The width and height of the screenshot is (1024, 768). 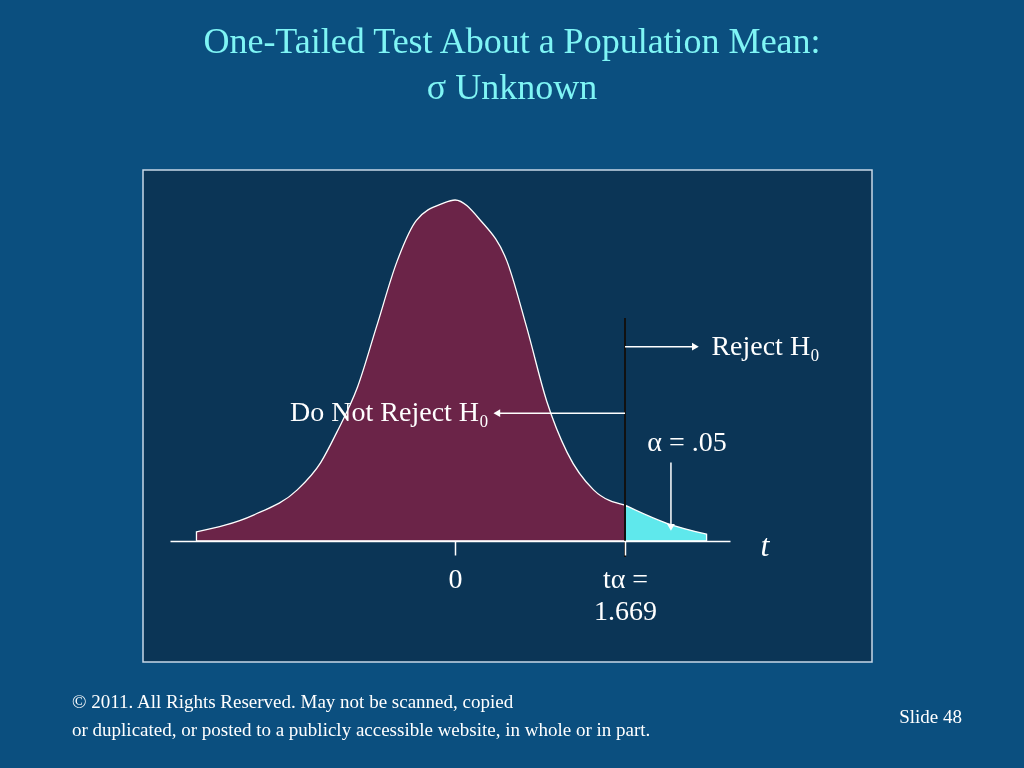 What do you see at coordinates (687, 441) in the screenshot?
I see `annotation: α = .05` at bounding box center [687, 441].